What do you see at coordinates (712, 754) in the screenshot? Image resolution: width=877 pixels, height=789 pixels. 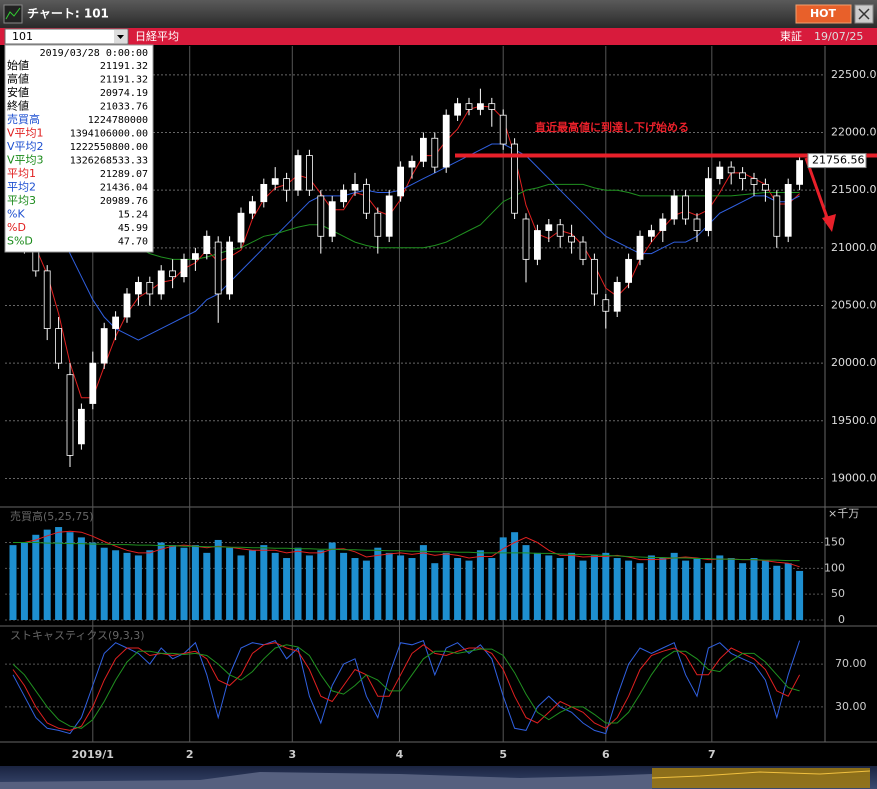 I see `x-tick-label: 7` at bounding box center [712, 754].